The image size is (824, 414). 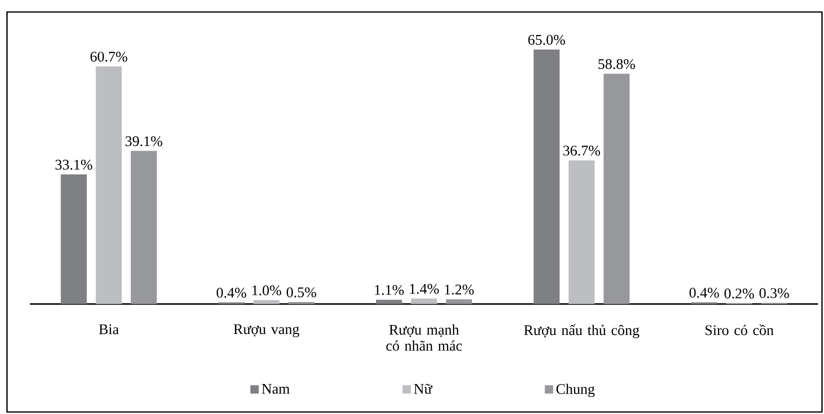 What do you see at coordinates (617, 64) in the screenshot?
I see `data-label: 58.8%` at bounding box center [617, 64].